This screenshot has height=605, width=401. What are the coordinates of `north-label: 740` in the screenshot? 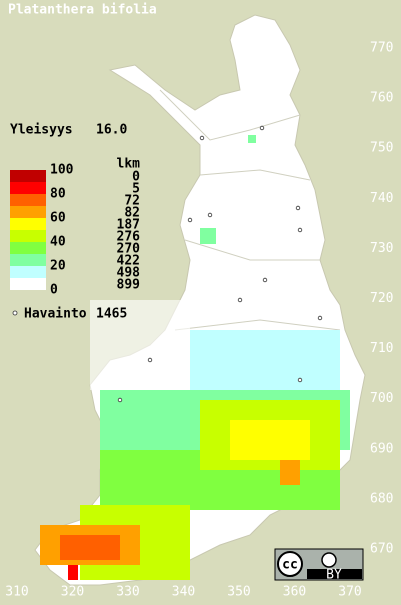 It's located at (381, 198).